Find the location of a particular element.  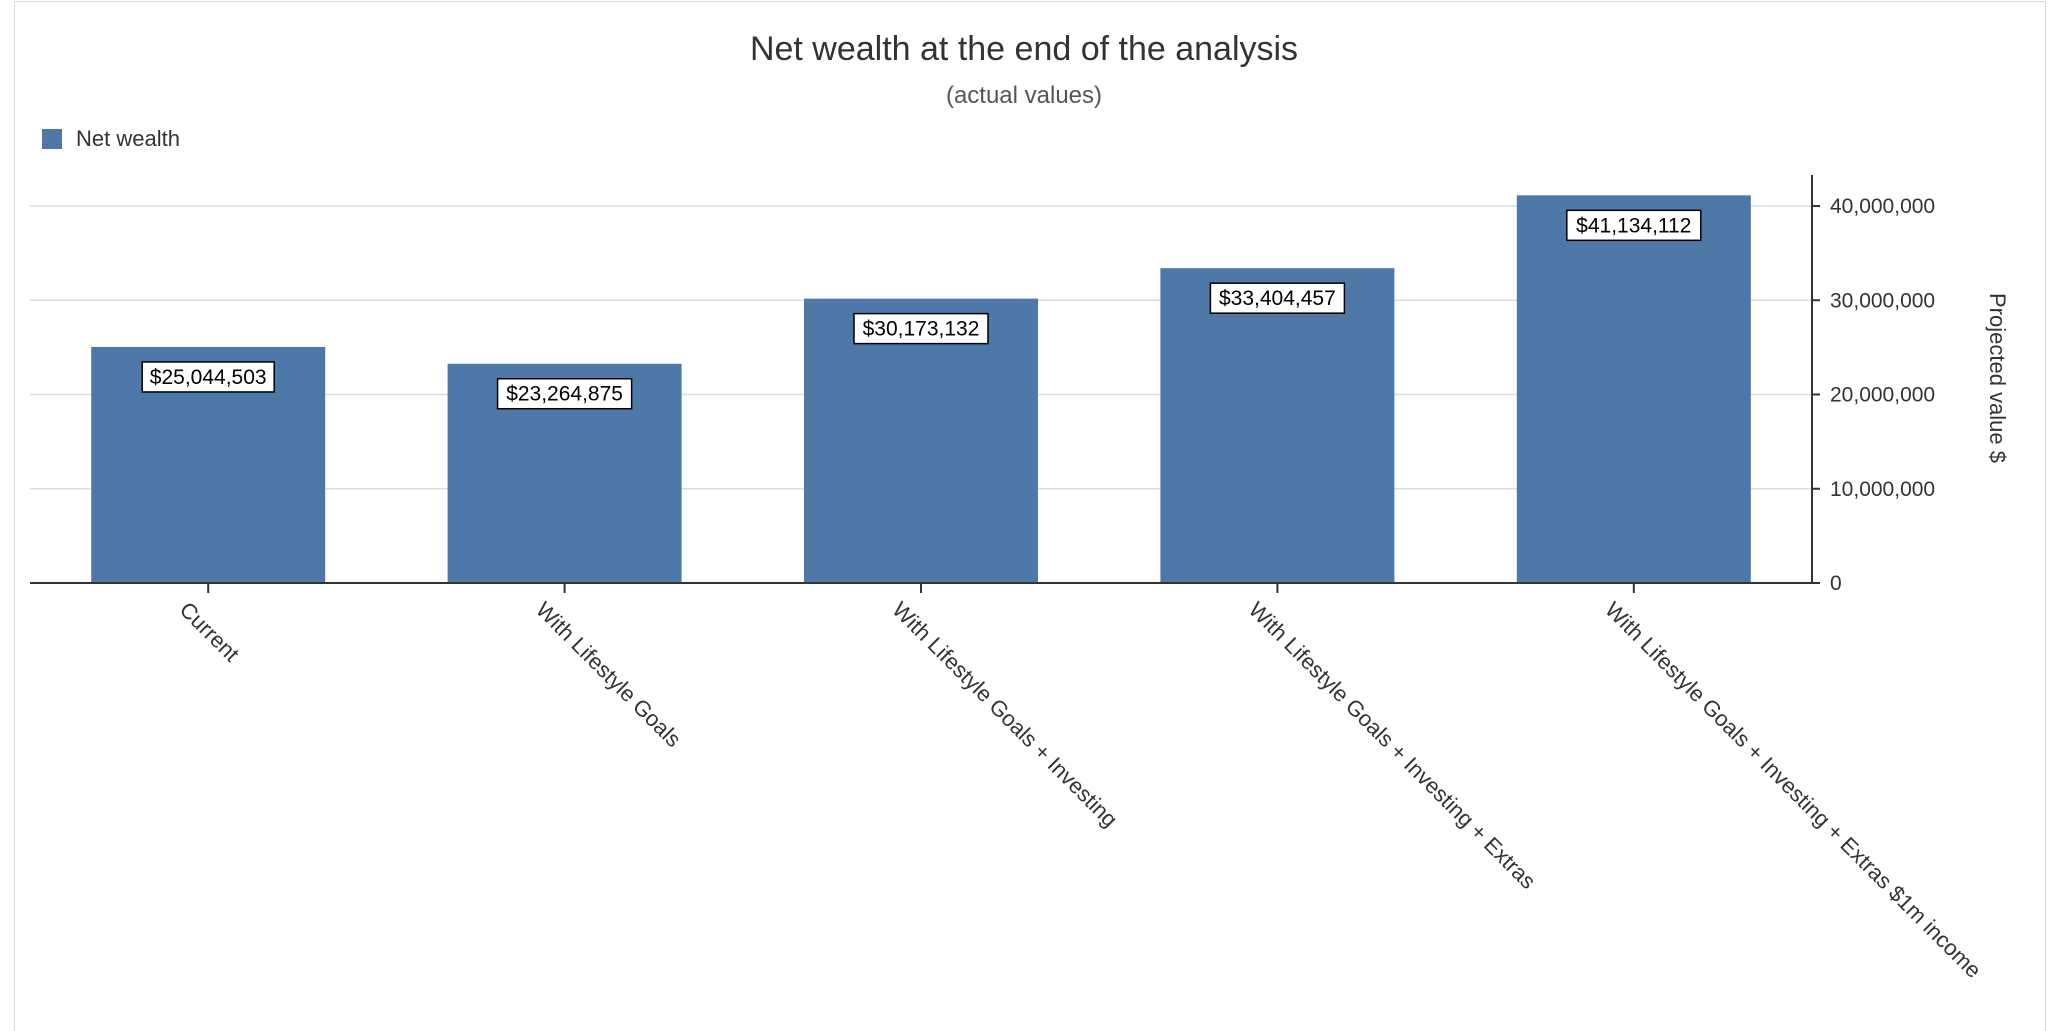

y-tick-label: 0 is located at coordinates (1836, 583).